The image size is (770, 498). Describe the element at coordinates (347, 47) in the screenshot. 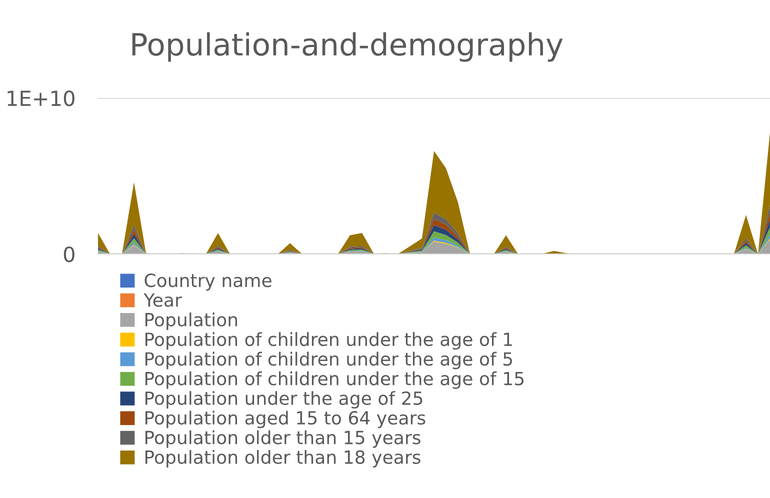

I see `chart-title: Population-and-demography` at that location.